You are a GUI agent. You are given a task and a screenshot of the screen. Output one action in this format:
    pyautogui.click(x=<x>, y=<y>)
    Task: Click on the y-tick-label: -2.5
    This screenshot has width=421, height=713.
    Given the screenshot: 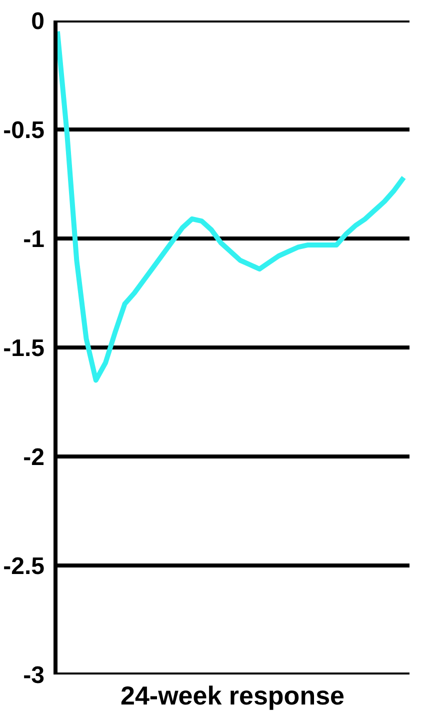 What is the action you would take?
    pyautogui.click(x=24, y=566)
    